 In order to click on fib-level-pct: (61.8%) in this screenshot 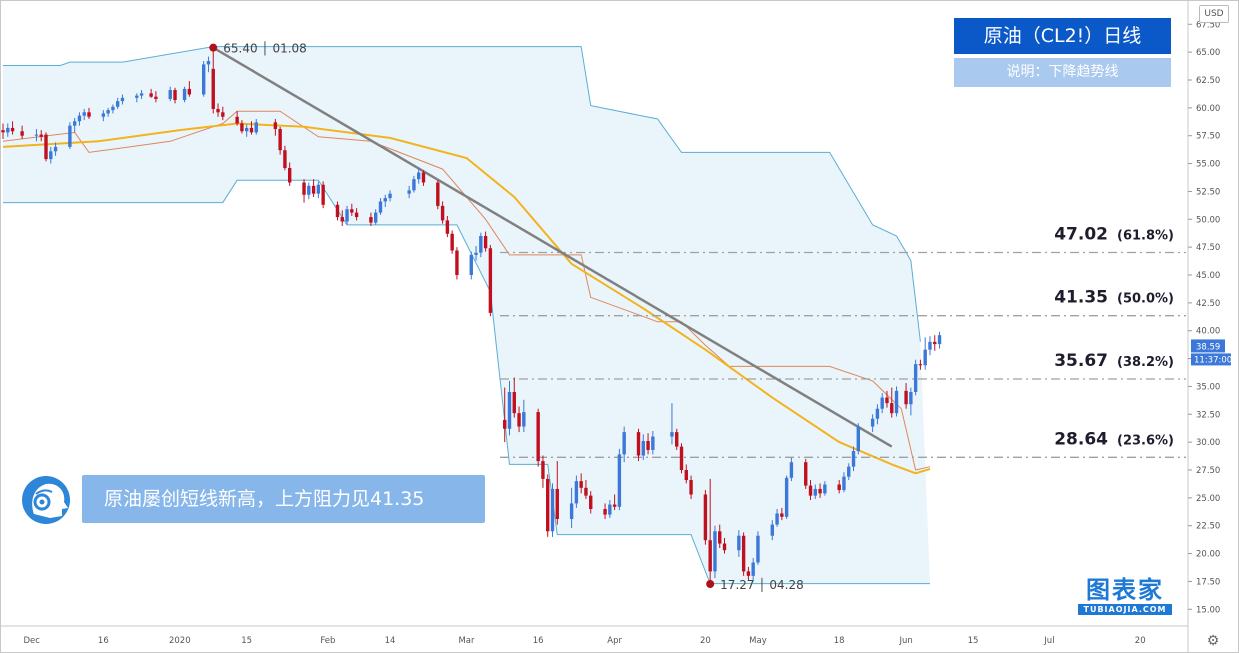, I will do `click(1145, 235)`.